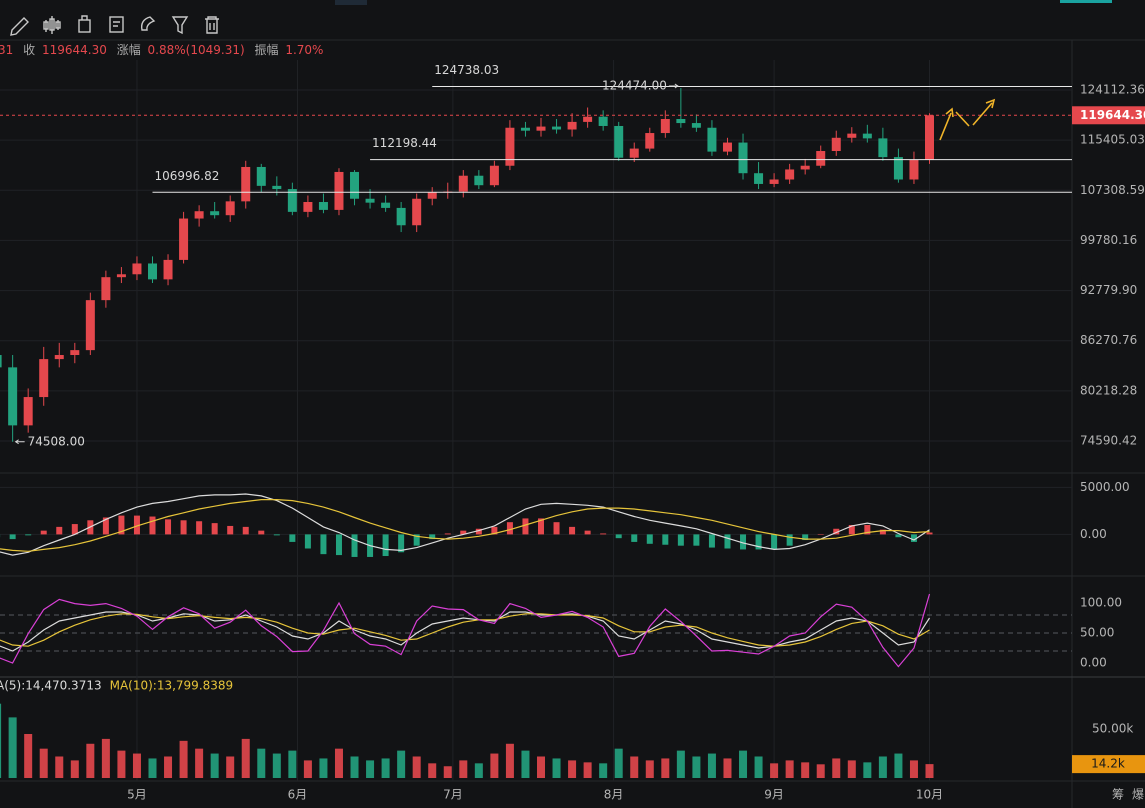  What do you see at coordinates (172, 686) in the screenshot?
I see `volume-ma-label: MA(10):13,799.8389` at bounding box center [172, 686].